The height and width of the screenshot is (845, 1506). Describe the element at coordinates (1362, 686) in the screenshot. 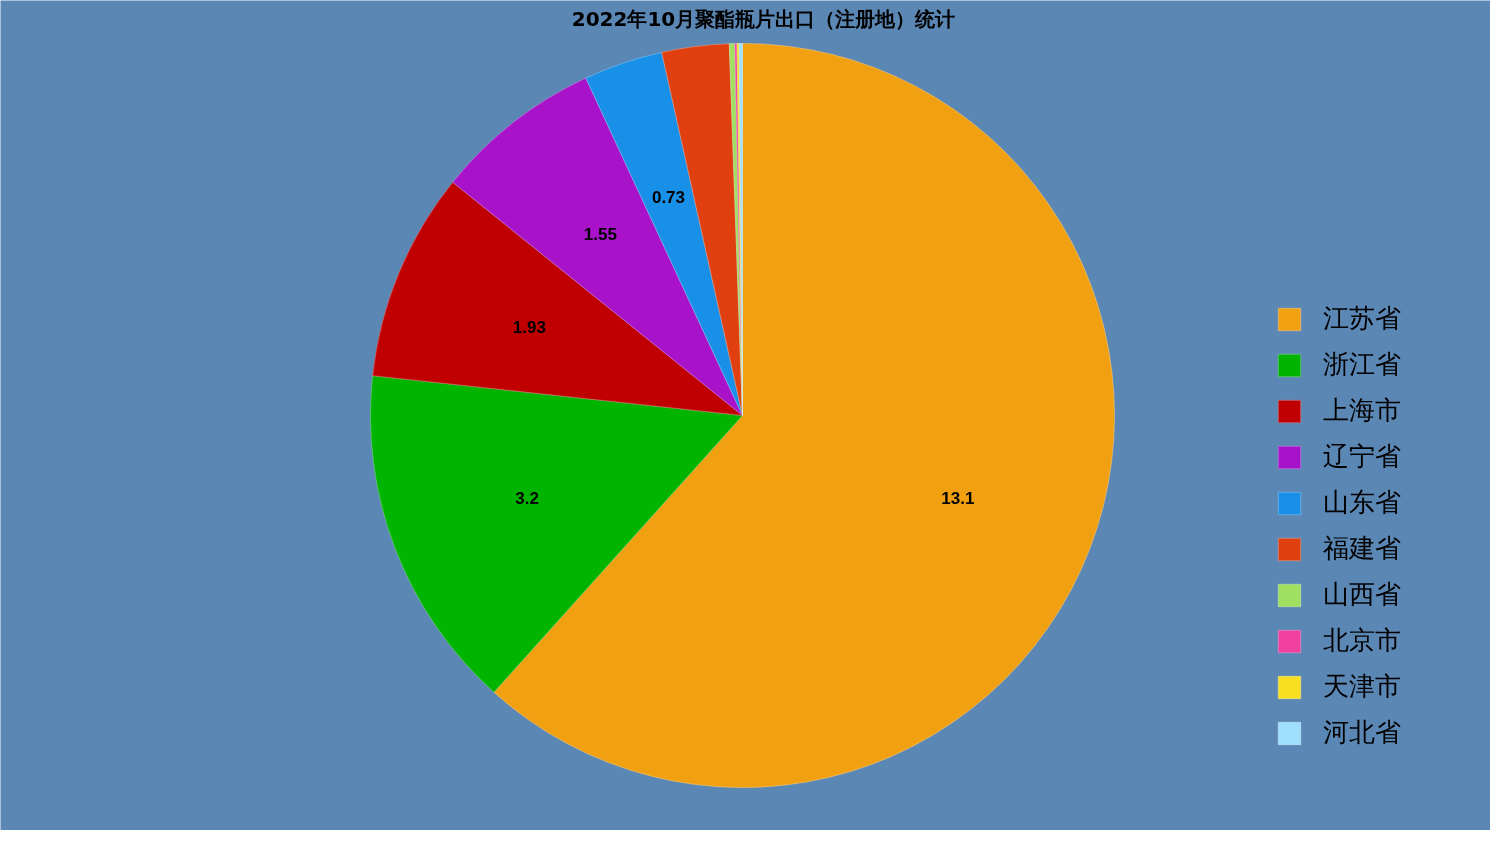

I see `legend-label: 天津市` at that location.